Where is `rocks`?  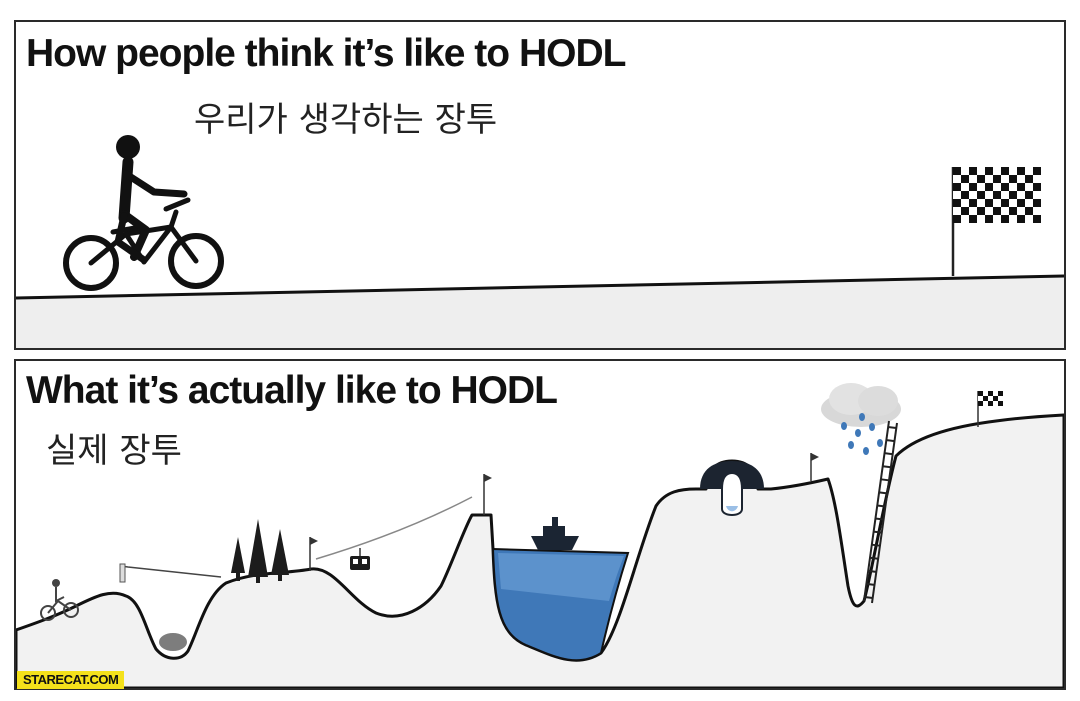
rocks is located at coordinates (173, 642).